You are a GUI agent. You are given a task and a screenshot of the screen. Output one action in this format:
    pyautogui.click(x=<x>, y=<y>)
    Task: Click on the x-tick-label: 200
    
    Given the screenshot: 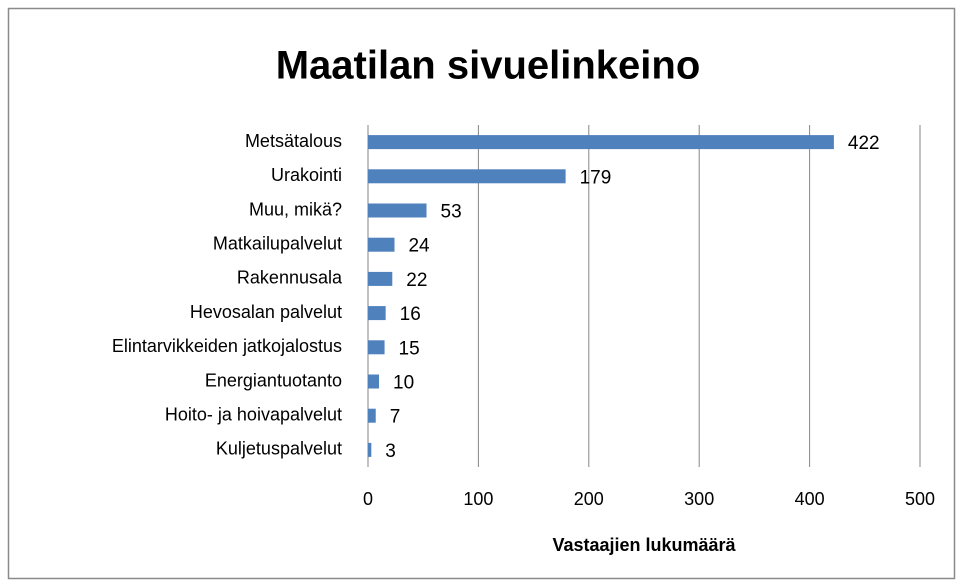 What is the action you would take?
    pyautogui.click(x=589, y=499)
    